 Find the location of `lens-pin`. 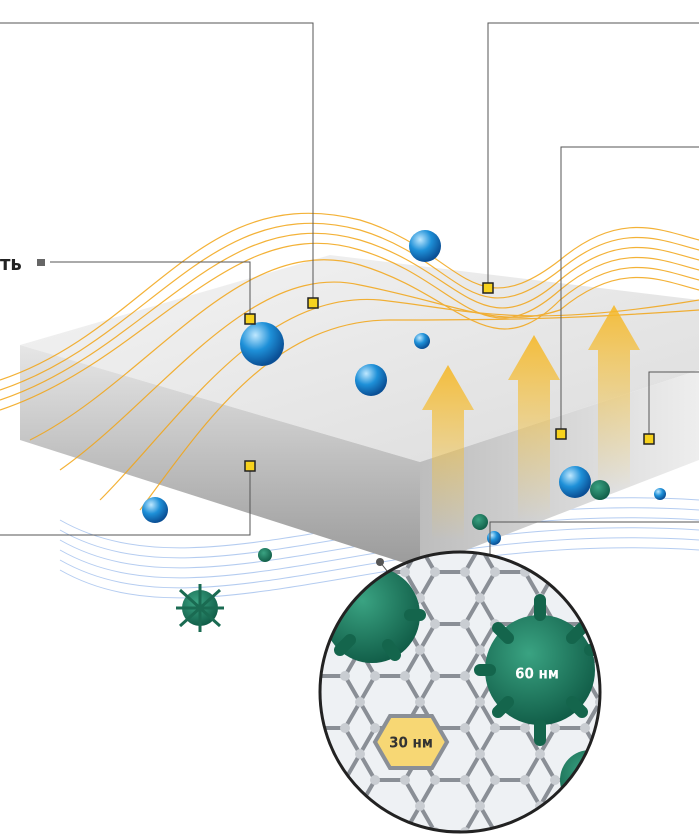

lens-pin is located at coordinates (380, 562).